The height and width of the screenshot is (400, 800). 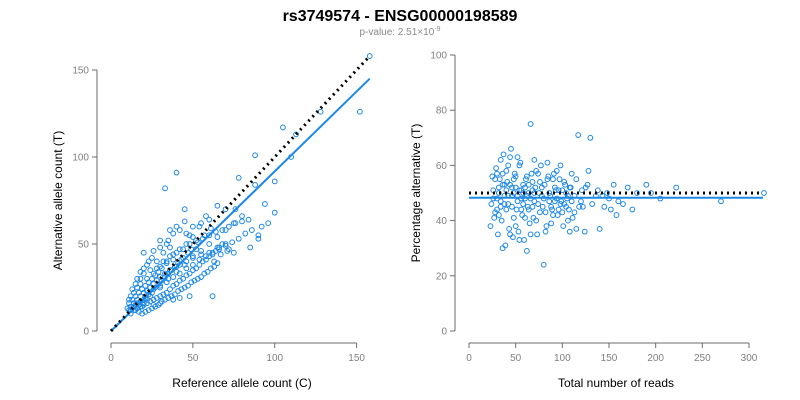 I want to click on y-tick-label: 80, so click(x=442, y=111).